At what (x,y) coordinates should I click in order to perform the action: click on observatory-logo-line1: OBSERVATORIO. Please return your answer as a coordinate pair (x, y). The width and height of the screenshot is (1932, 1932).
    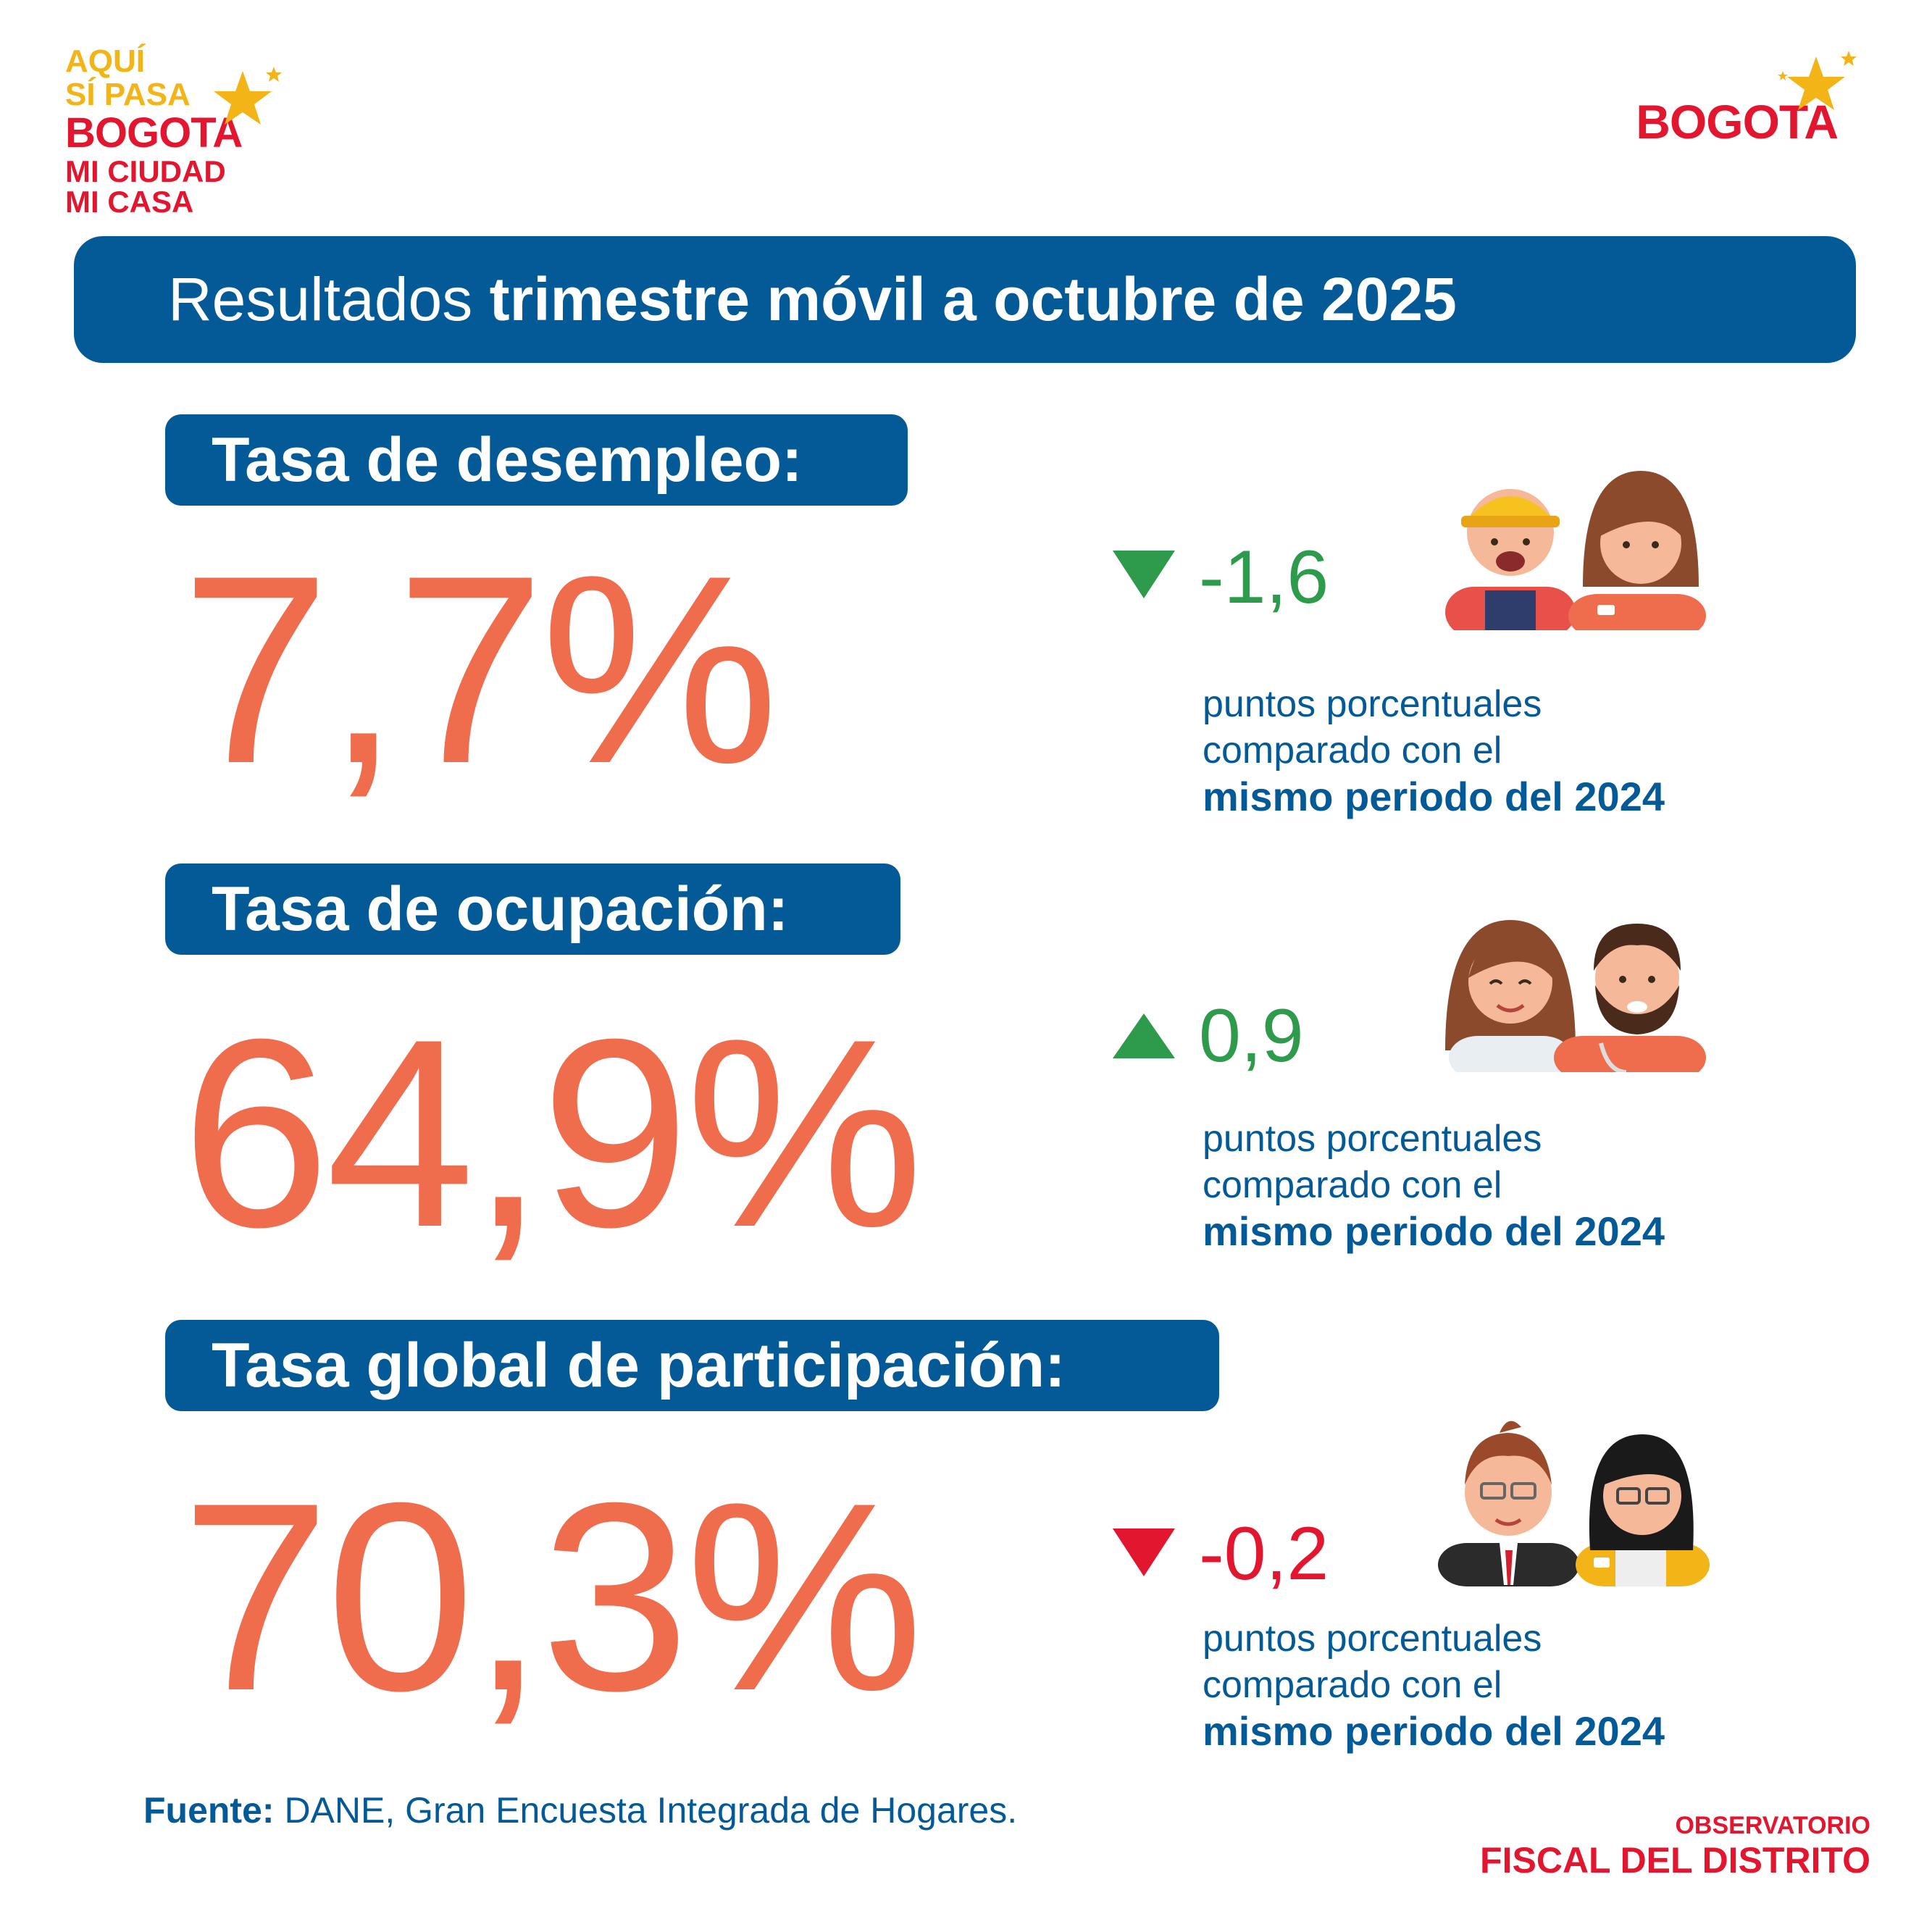
    Looking at the image, I should click on (1772, 1825).